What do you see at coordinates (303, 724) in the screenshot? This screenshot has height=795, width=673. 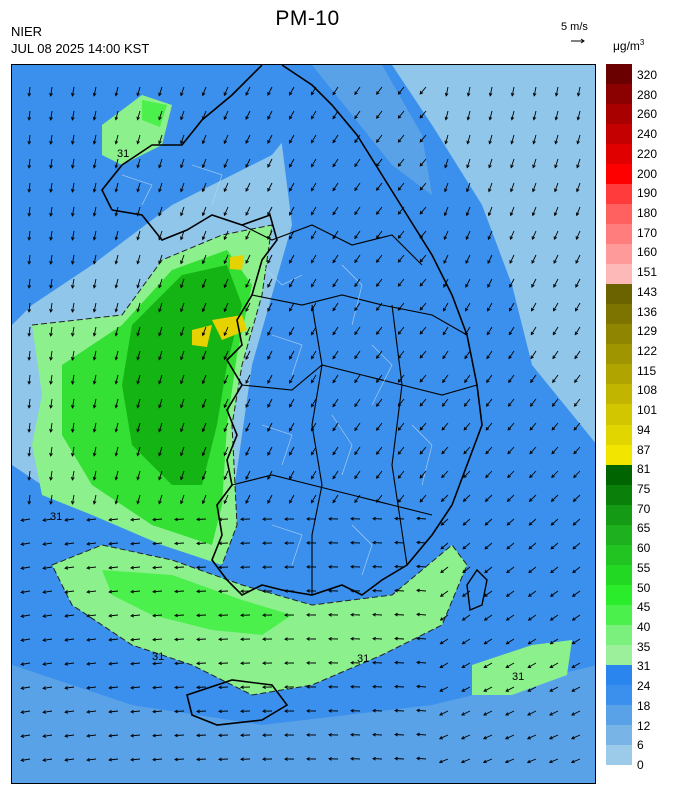 I see `mid-blue-zone-south` at bounding box center [303, 724].